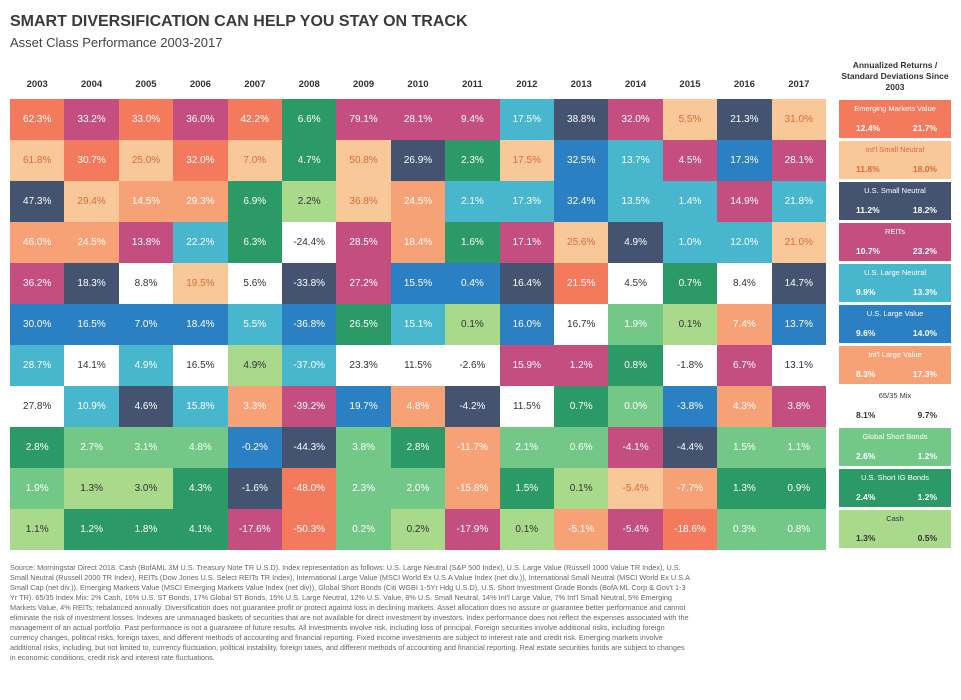 This screenshot has width=961, height=700. What do you see at coordinates (690, 160) in the screenshot?
I see `quilt-cell-2015-reit: 4.5%` at bounding box center [690, 160].